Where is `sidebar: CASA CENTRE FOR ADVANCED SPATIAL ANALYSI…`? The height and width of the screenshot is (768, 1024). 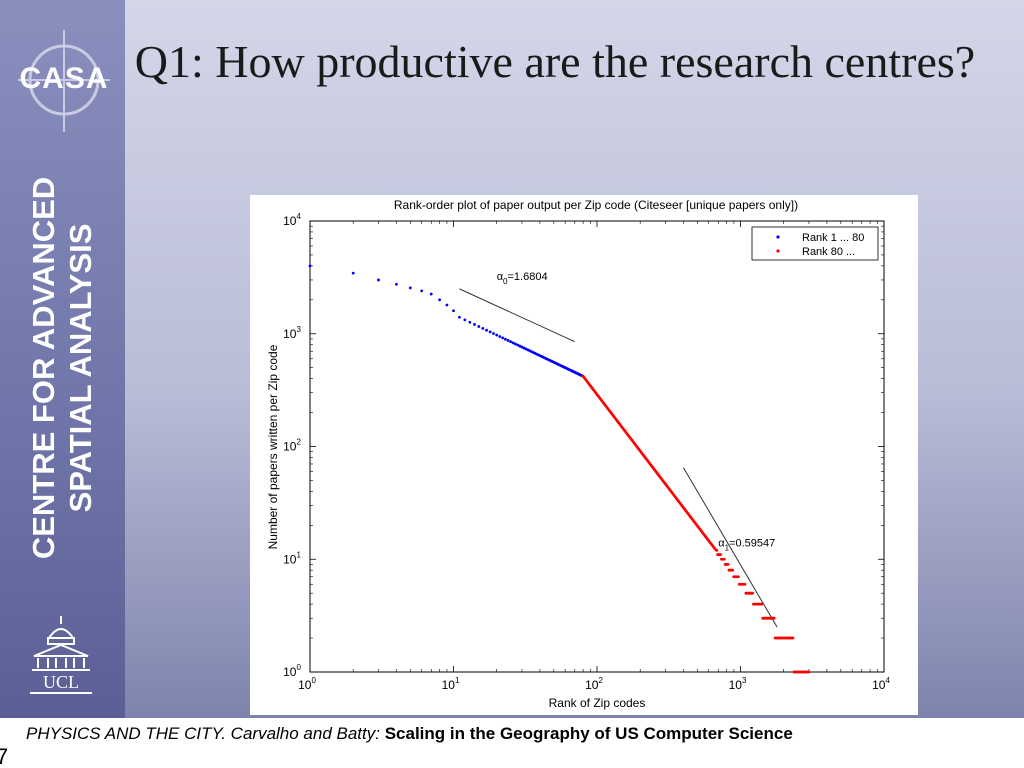
sidebar: CASA CENTRE FOR ADVANCED SPATIAL ANALYSI… is located at coordinates (62, 359).